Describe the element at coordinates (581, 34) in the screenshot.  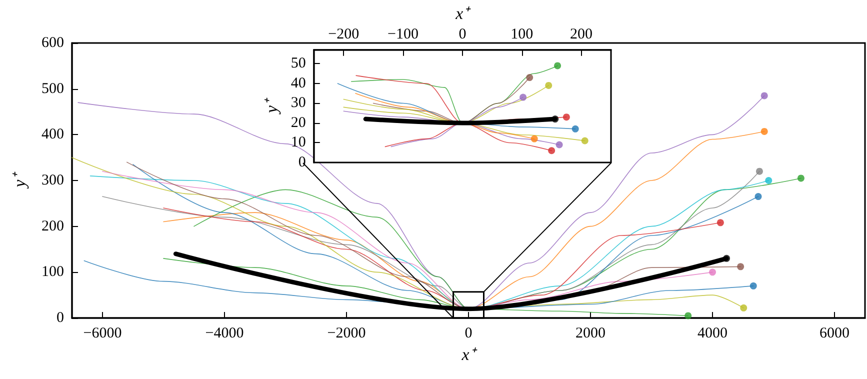
I see `x-tick-label: 200` at that location.